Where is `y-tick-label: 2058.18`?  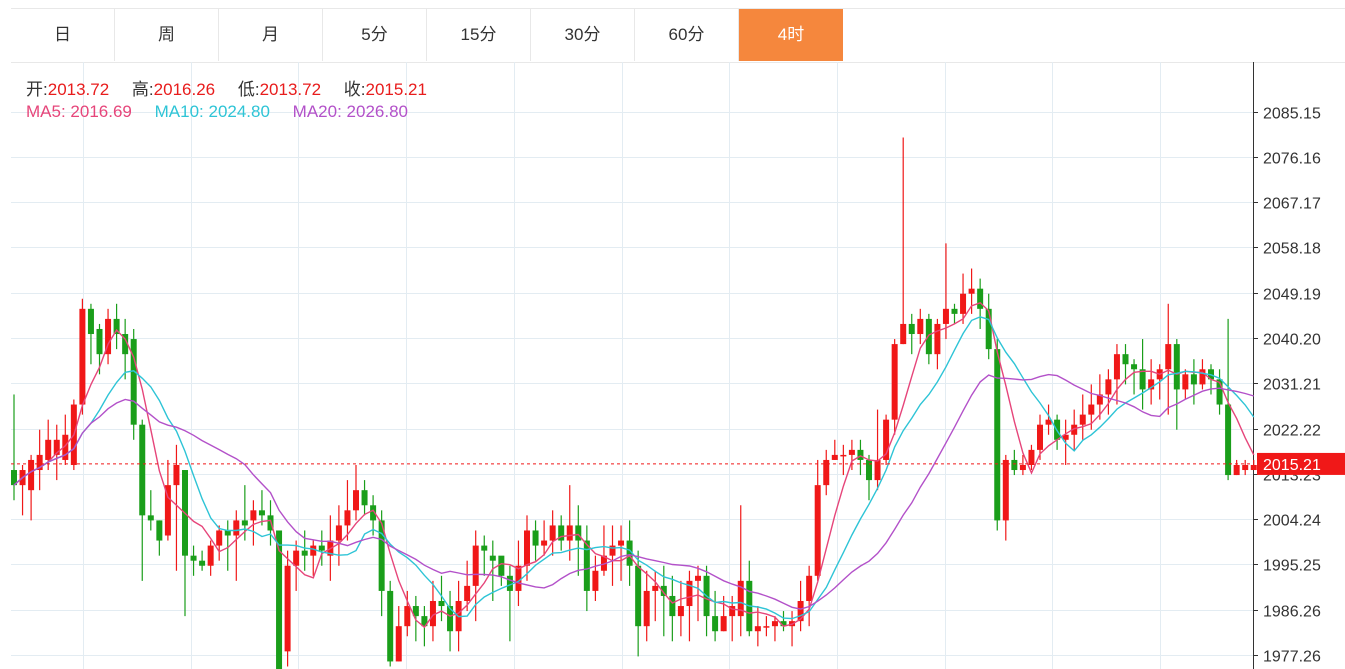
y-tick-label: 2058.18 is located at coordinates (1292, 249).